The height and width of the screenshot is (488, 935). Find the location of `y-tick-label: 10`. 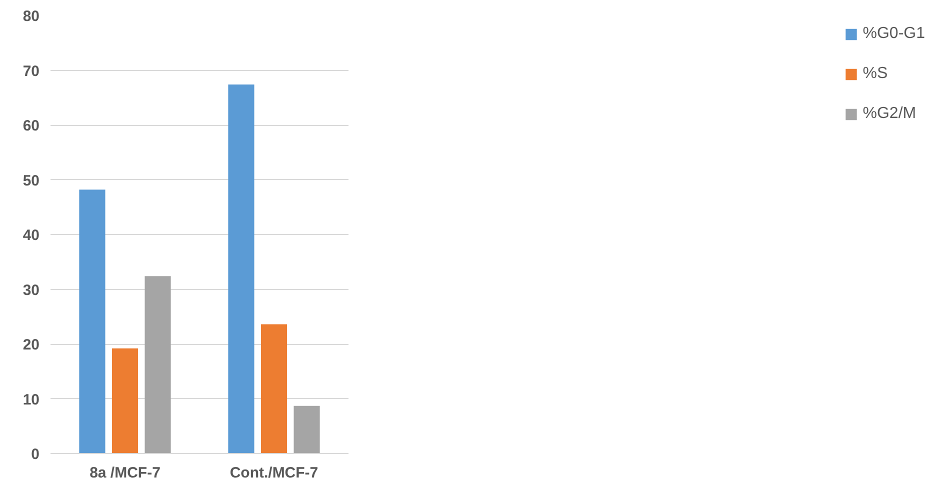

y-tick-label: 10 is located at coordinates (31, 399).